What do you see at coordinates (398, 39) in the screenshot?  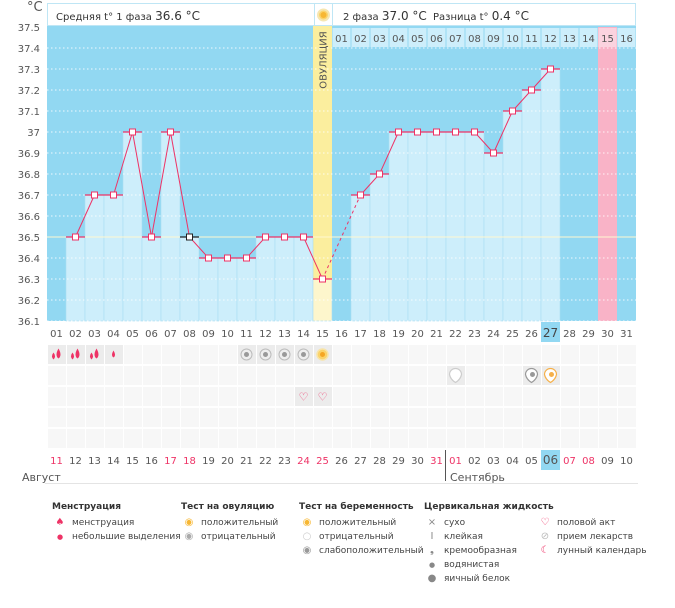 I see `phase2-day-label: 04` at bounding box center [398, 39].